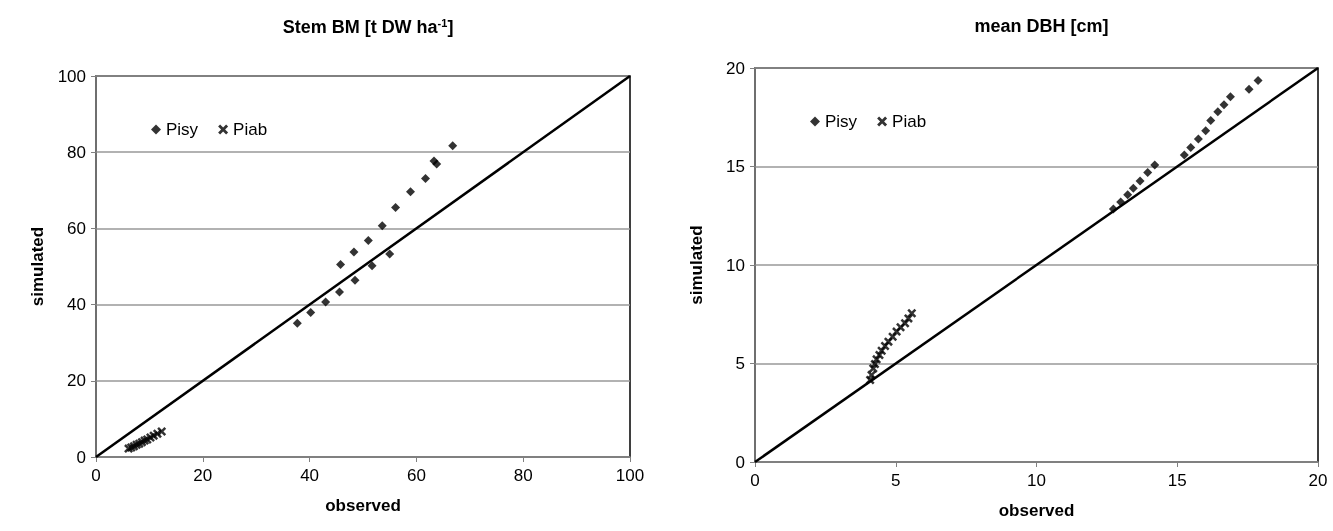 This screenshot has width=1333, height=531. Describe the element at coordinates (76, 152) in the screenshot. I see `y-tick-label: 80` at that location.